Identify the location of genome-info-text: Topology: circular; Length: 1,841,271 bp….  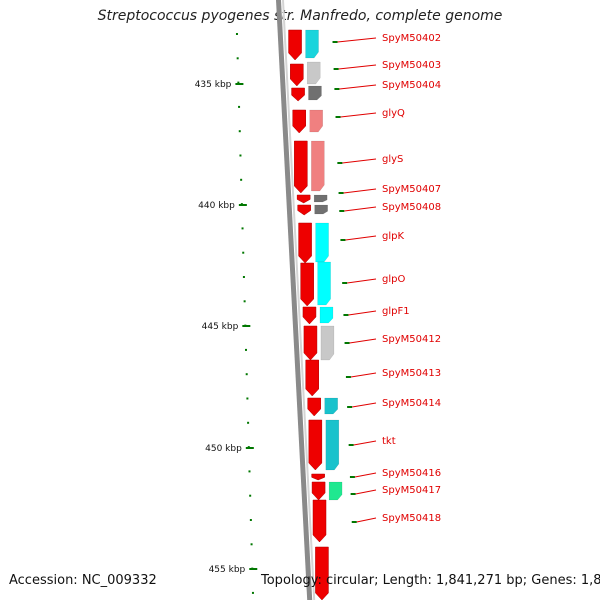
(430, 580).